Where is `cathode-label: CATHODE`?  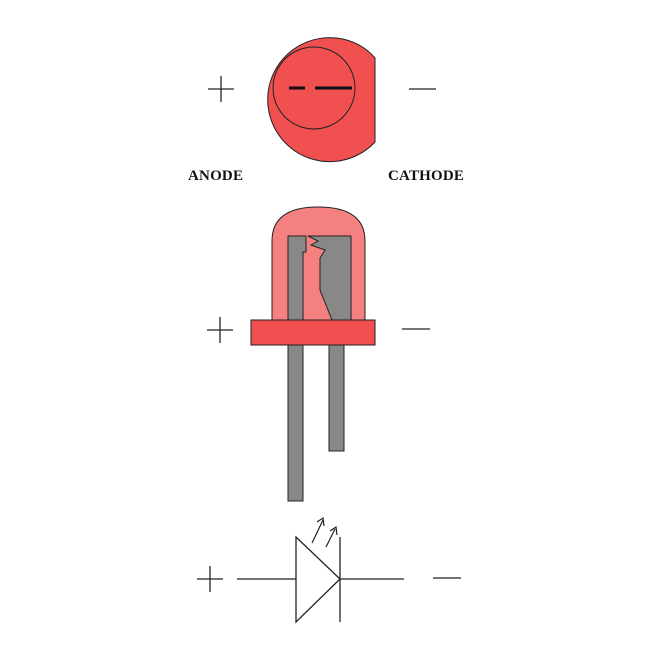 cathode-label: CATHODE is located at coordinates (426, 176).